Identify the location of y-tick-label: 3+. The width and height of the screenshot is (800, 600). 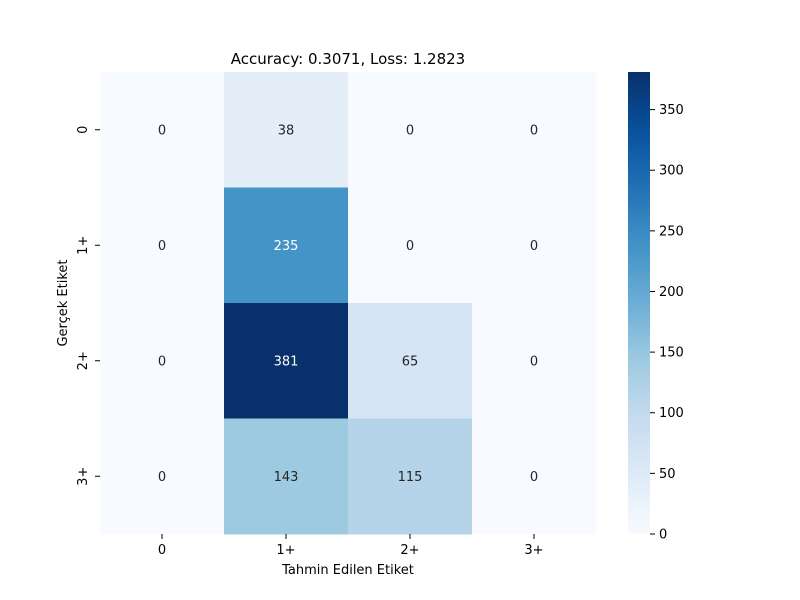
(83, 476).